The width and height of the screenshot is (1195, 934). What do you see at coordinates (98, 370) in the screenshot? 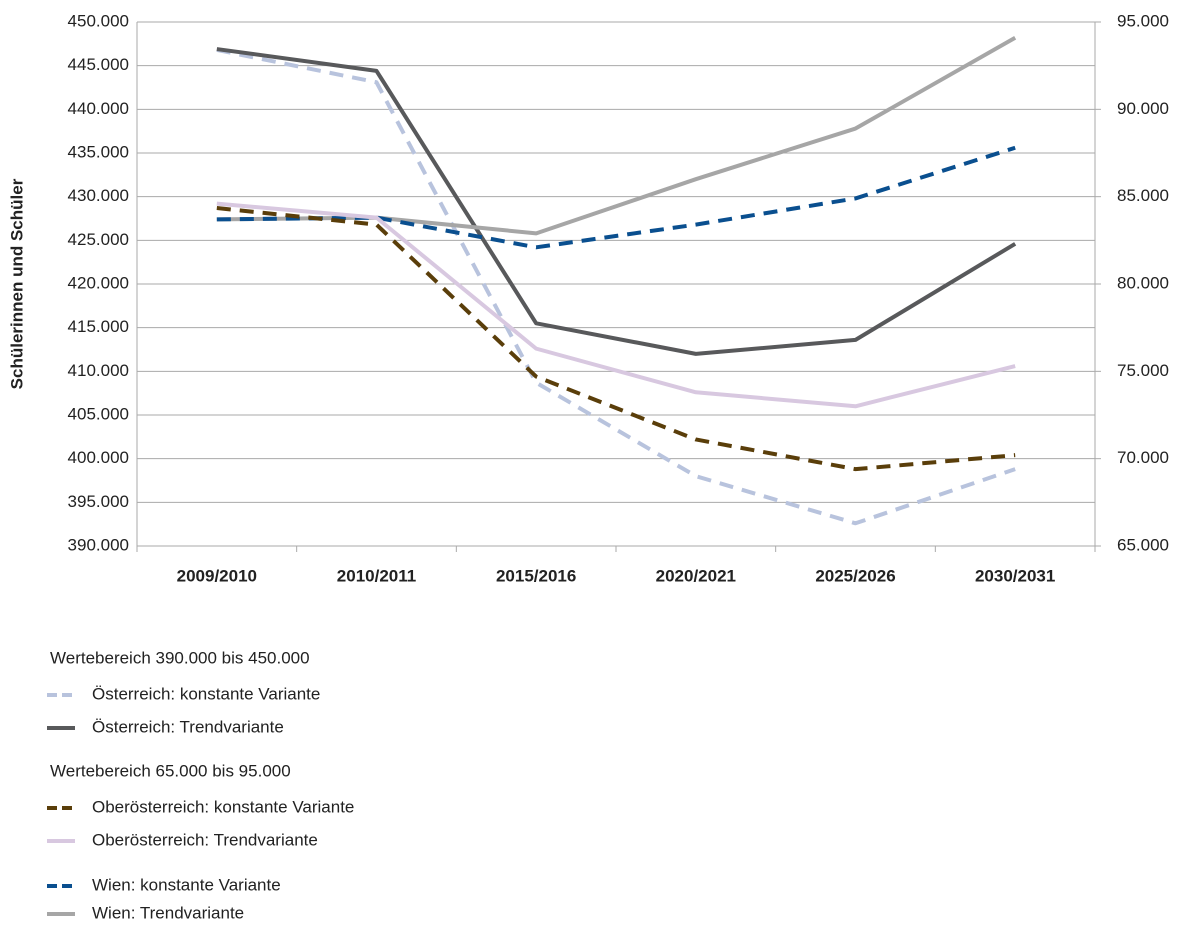
I see `y-tick-label: 410.000` at bounding box center [98, 370].